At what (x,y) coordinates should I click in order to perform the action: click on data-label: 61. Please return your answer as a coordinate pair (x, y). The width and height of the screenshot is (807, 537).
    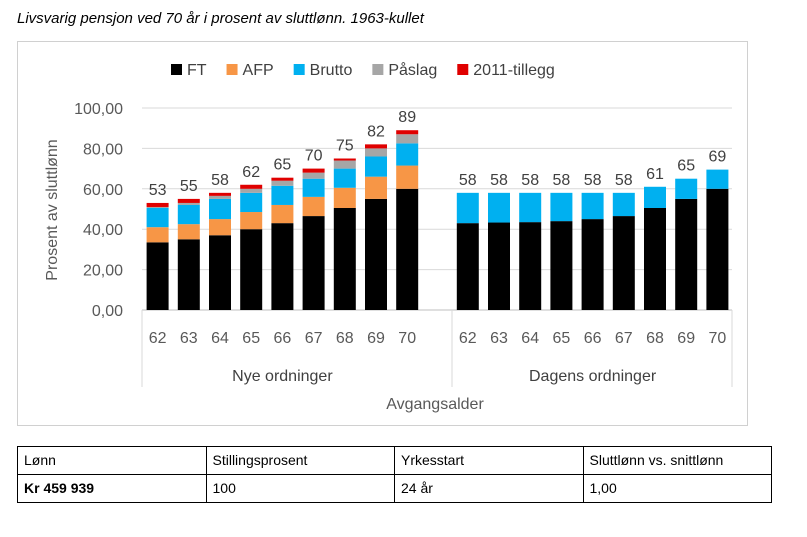
    Looking at the image, I should click on (655, 174).